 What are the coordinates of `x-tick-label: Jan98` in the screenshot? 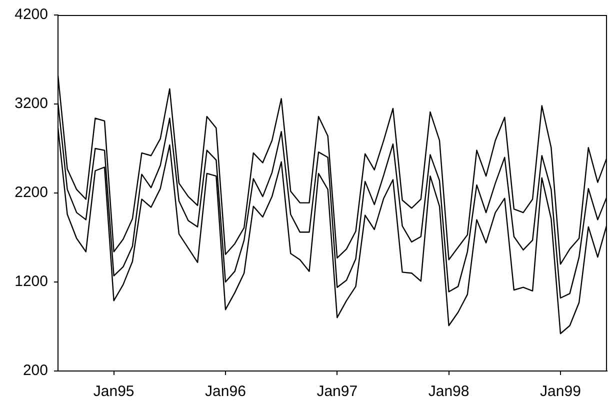 It's located at (449, 391).